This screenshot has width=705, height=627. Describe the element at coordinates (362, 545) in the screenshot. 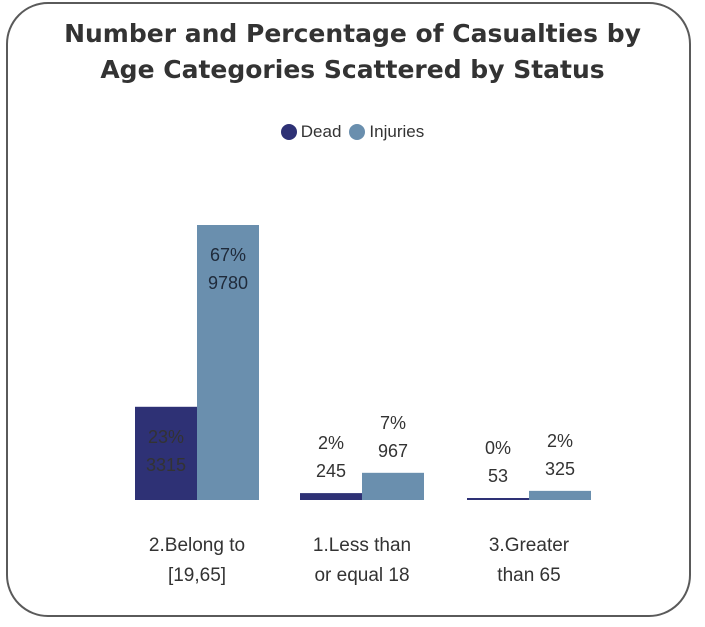

I see `x-tick-label: 1.Less than` at that location.